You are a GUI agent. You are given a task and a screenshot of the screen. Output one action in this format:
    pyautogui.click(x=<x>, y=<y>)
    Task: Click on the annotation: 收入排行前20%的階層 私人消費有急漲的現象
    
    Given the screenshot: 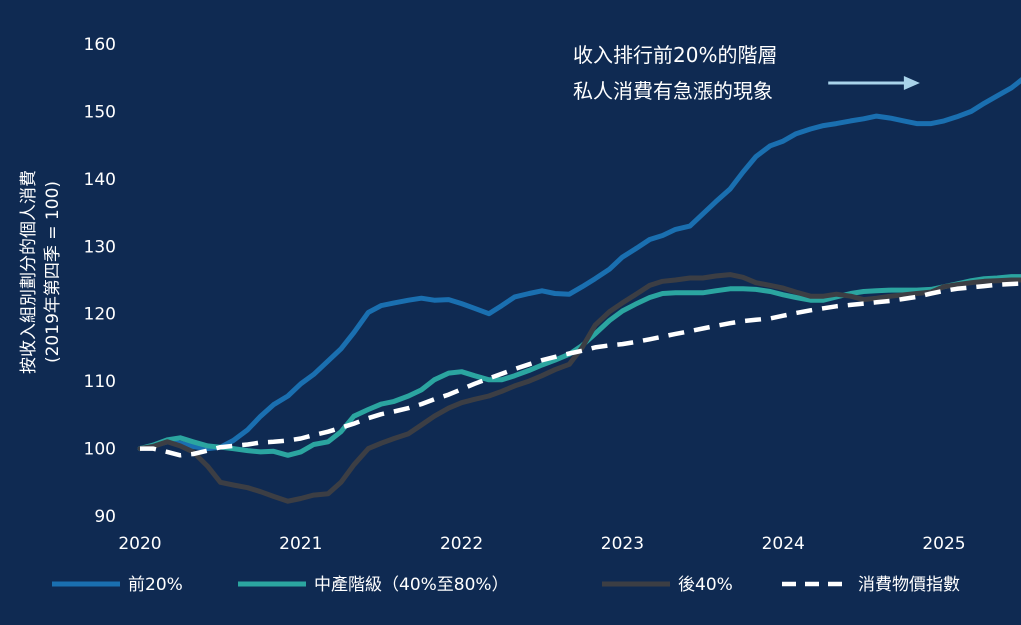 What is the action you would take?
    pyautogui.click(x=746, y=73)
    